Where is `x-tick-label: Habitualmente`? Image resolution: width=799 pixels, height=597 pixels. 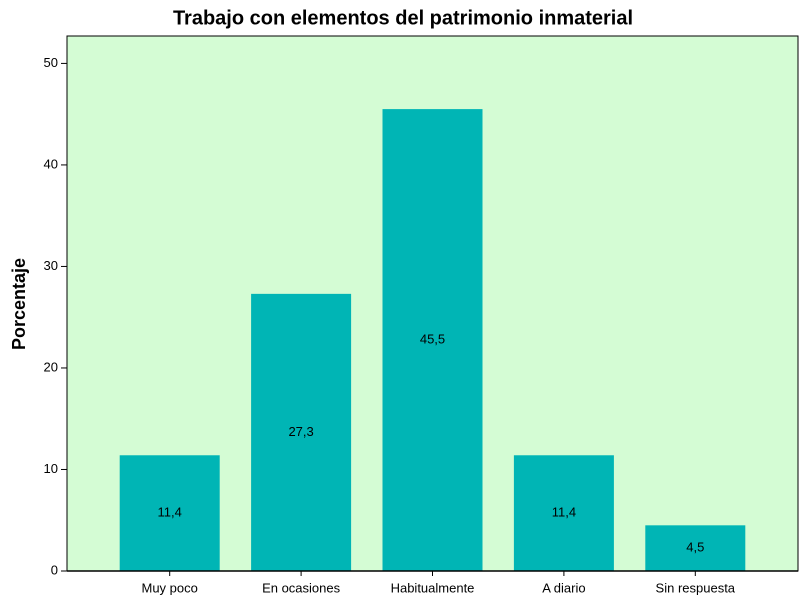
x-tick-label: Habitualmente is located at coordinates (433, 587).